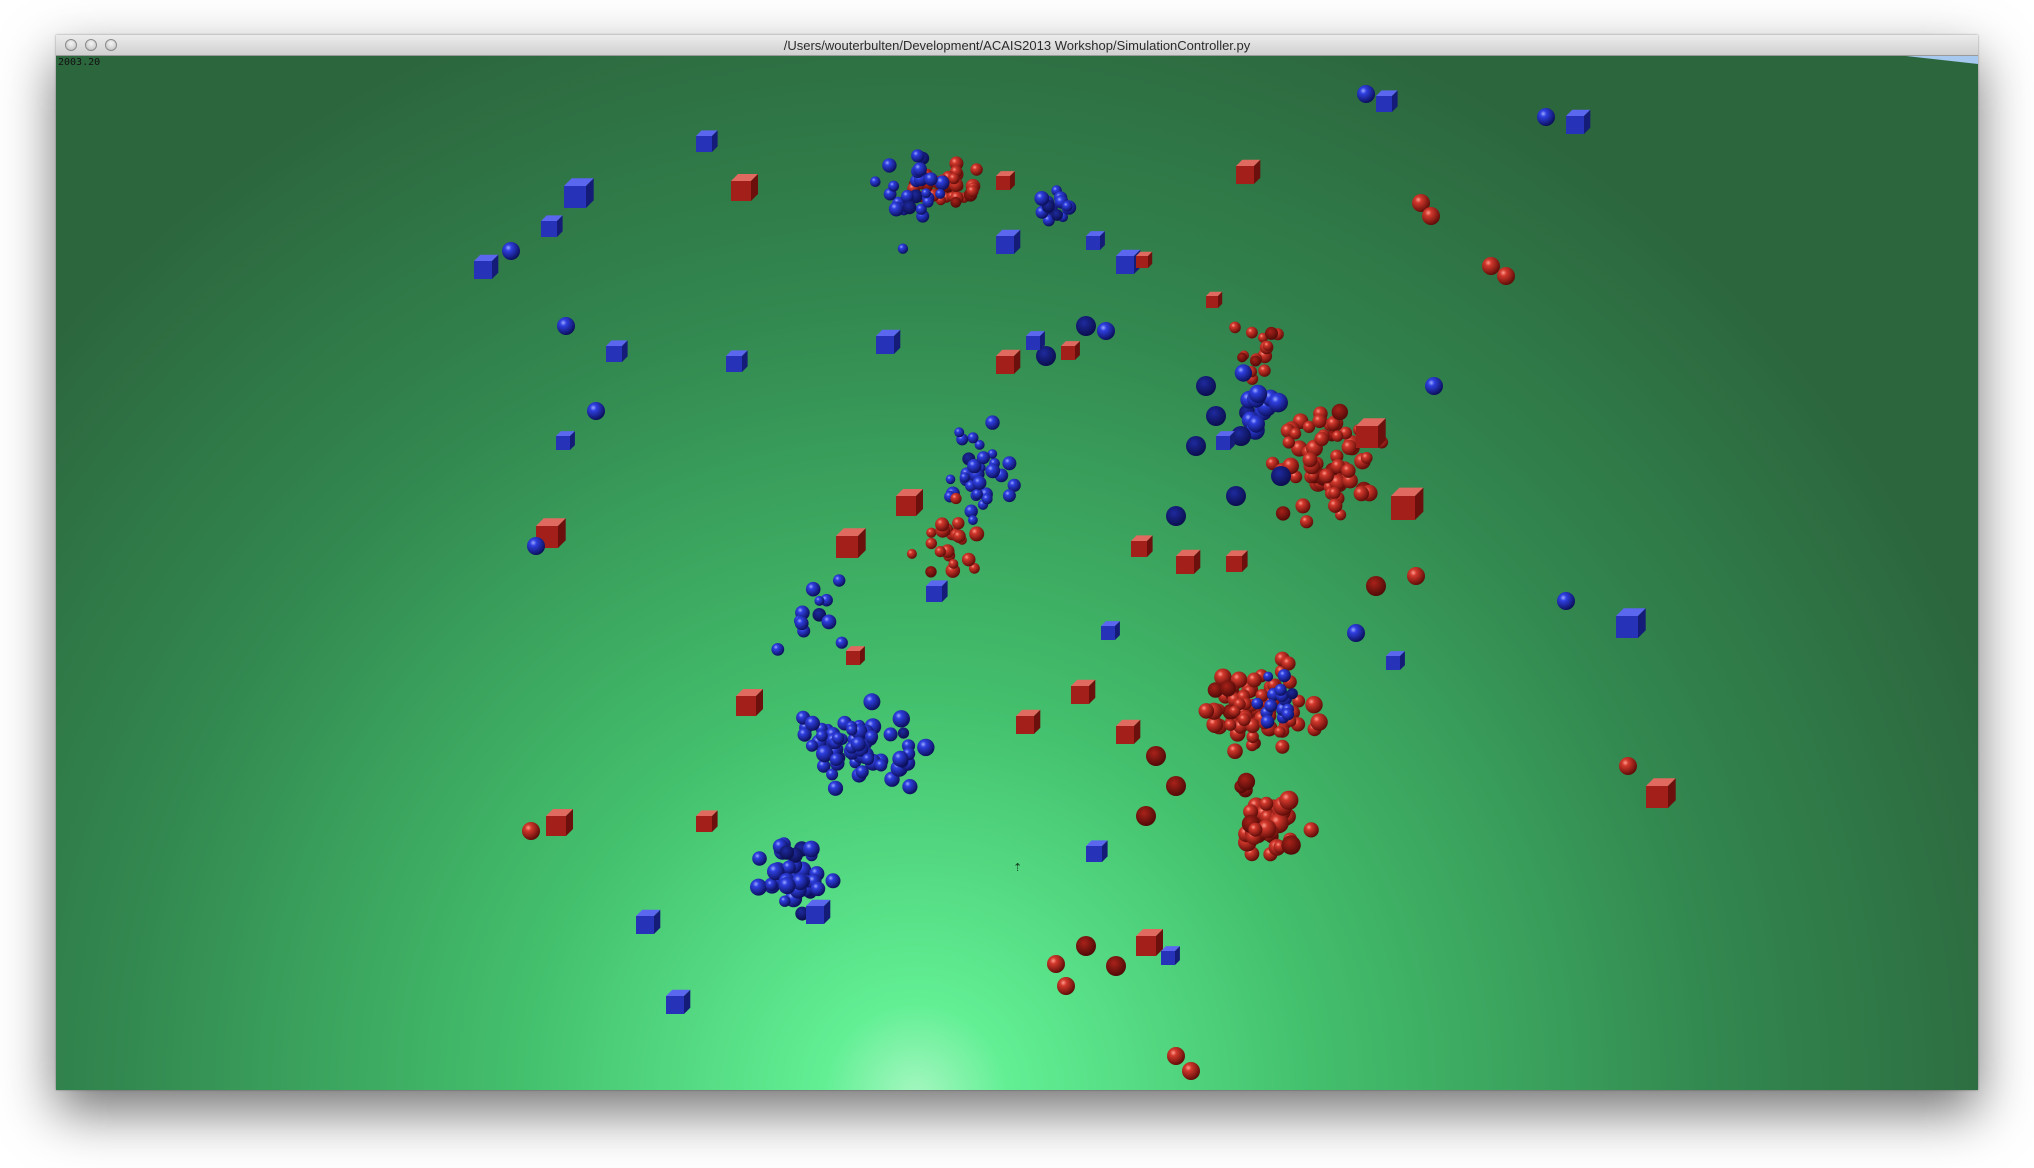 Image resolution: width=2034 pixels, height=1168 pixels. Describe the element at coordinates (71, 45) in the screenshot. I see `close-button` at that location.